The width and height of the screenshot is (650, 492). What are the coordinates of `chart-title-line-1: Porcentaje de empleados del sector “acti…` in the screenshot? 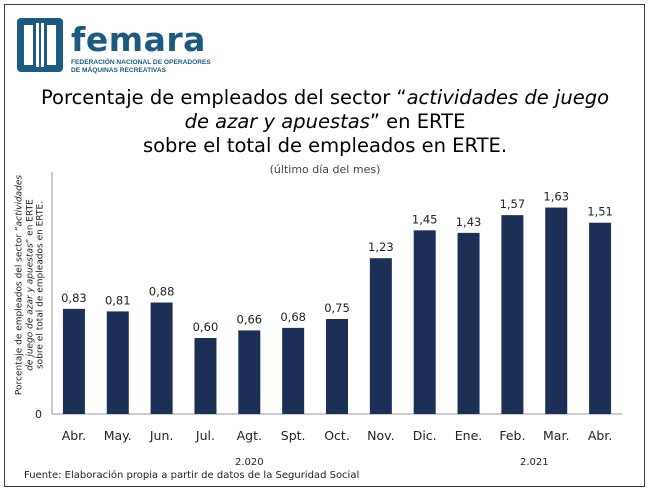 It's located at (325, 98).